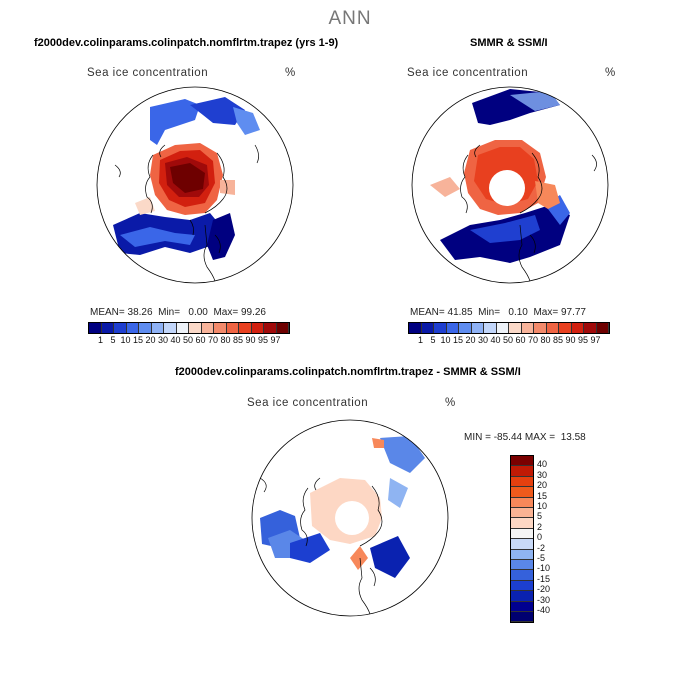  What do you see at coordinates (541, 558) in the screenshot?
I see `colorbar-tick-label: -5` at bounding box center [541, 558].